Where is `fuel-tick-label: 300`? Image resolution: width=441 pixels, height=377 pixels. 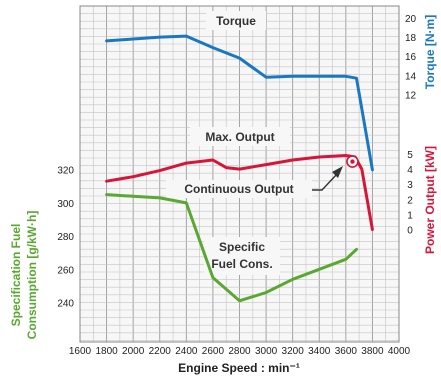 fuel-tick-label: 300 is located at coordinates (65, 204).